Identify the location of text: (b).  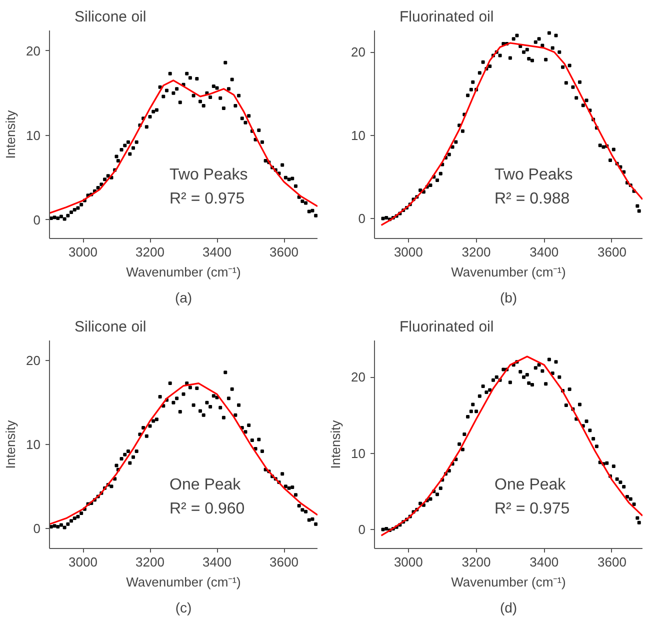
(509, 298).